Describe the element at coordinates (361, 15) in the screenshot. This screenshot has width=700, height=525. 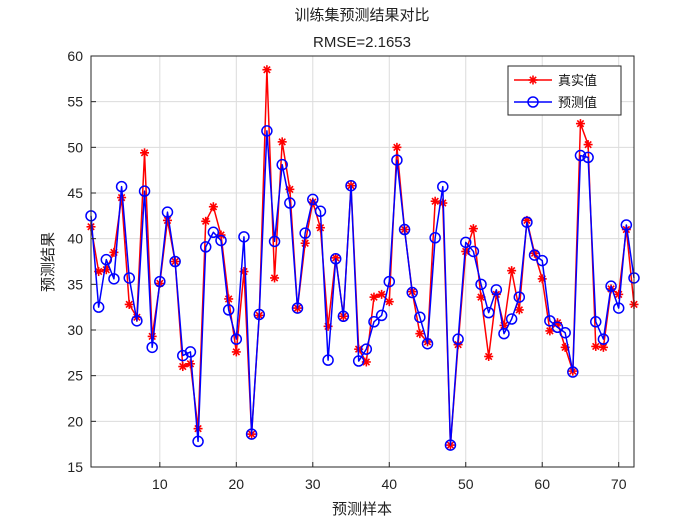
I see `chart-title: 训练集预测结果对比` at that location.